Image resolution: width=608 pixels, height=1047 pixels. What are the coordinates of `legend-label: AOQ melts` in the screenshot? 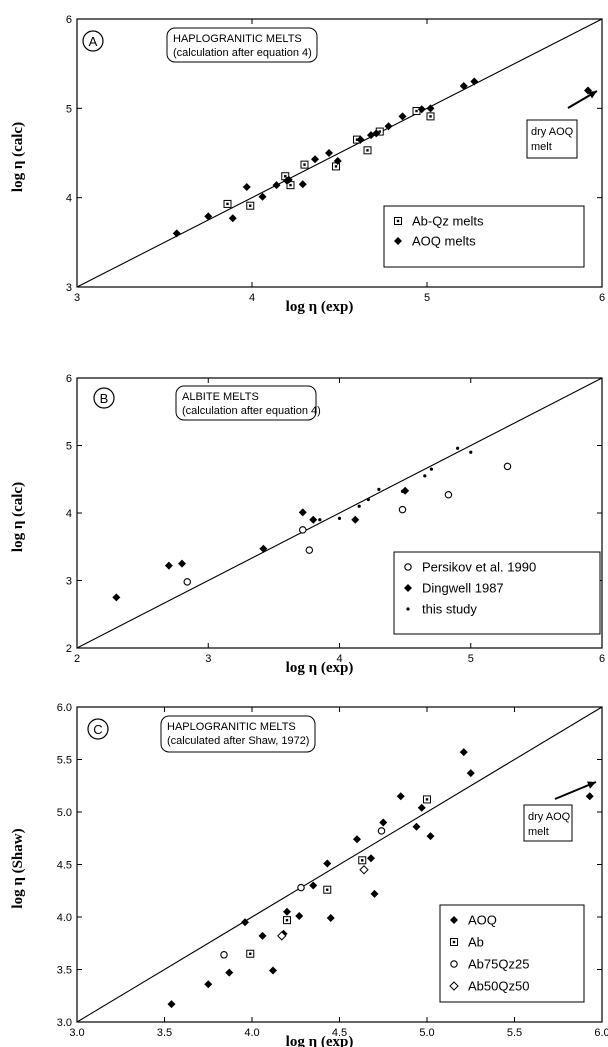 It's located at (444, 241).